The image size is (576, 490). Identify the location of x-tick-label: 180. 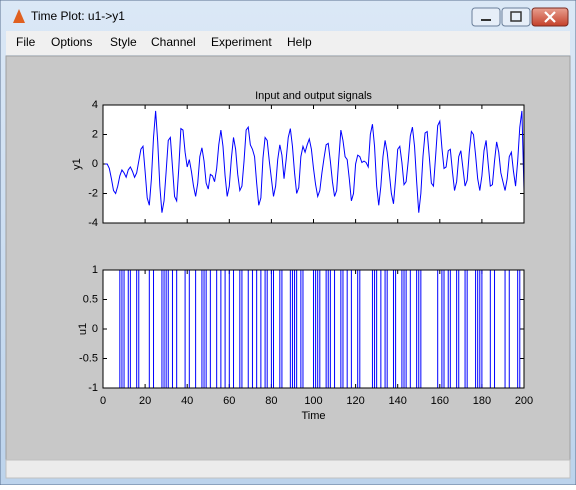
(482, 401).